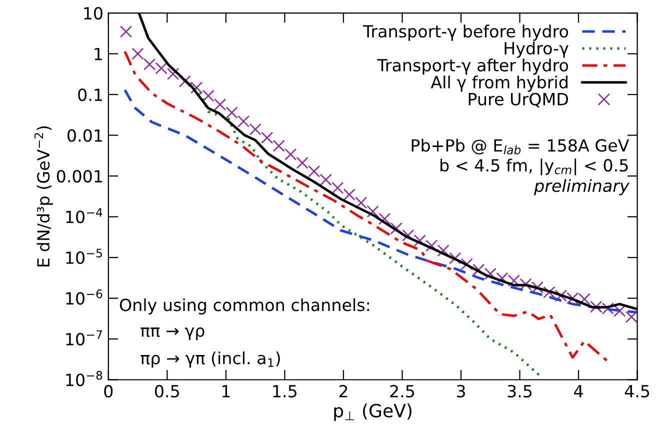 This screenshot has height=434, width=657. Describe the element at coordinates (98, 54) in the screenshot. I see `y-tick-label: 1` at that location.